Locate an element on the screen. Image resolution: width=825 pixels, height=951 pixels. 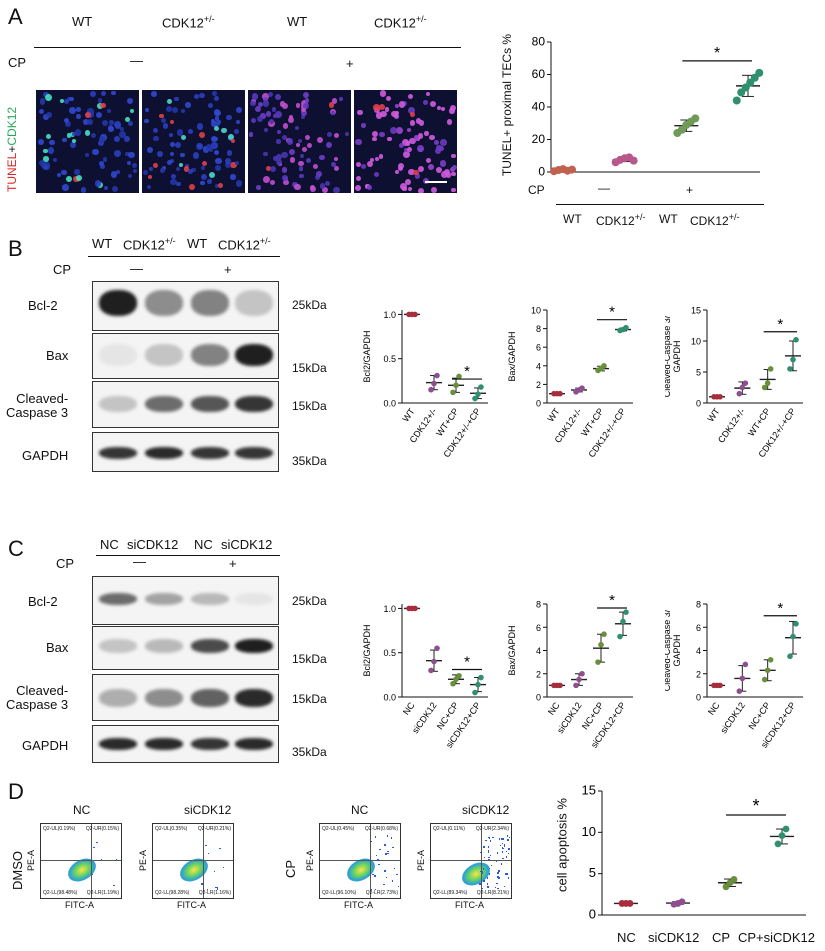
x-tick-label: NC is located at coordinates (554, 708).